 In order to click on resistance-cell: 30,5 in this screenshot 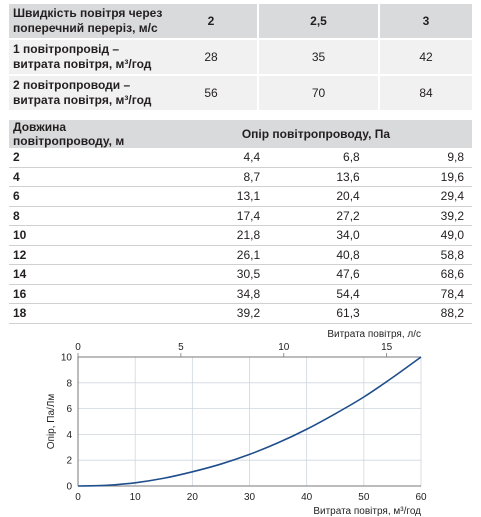, I will do `click(212, 274)`.